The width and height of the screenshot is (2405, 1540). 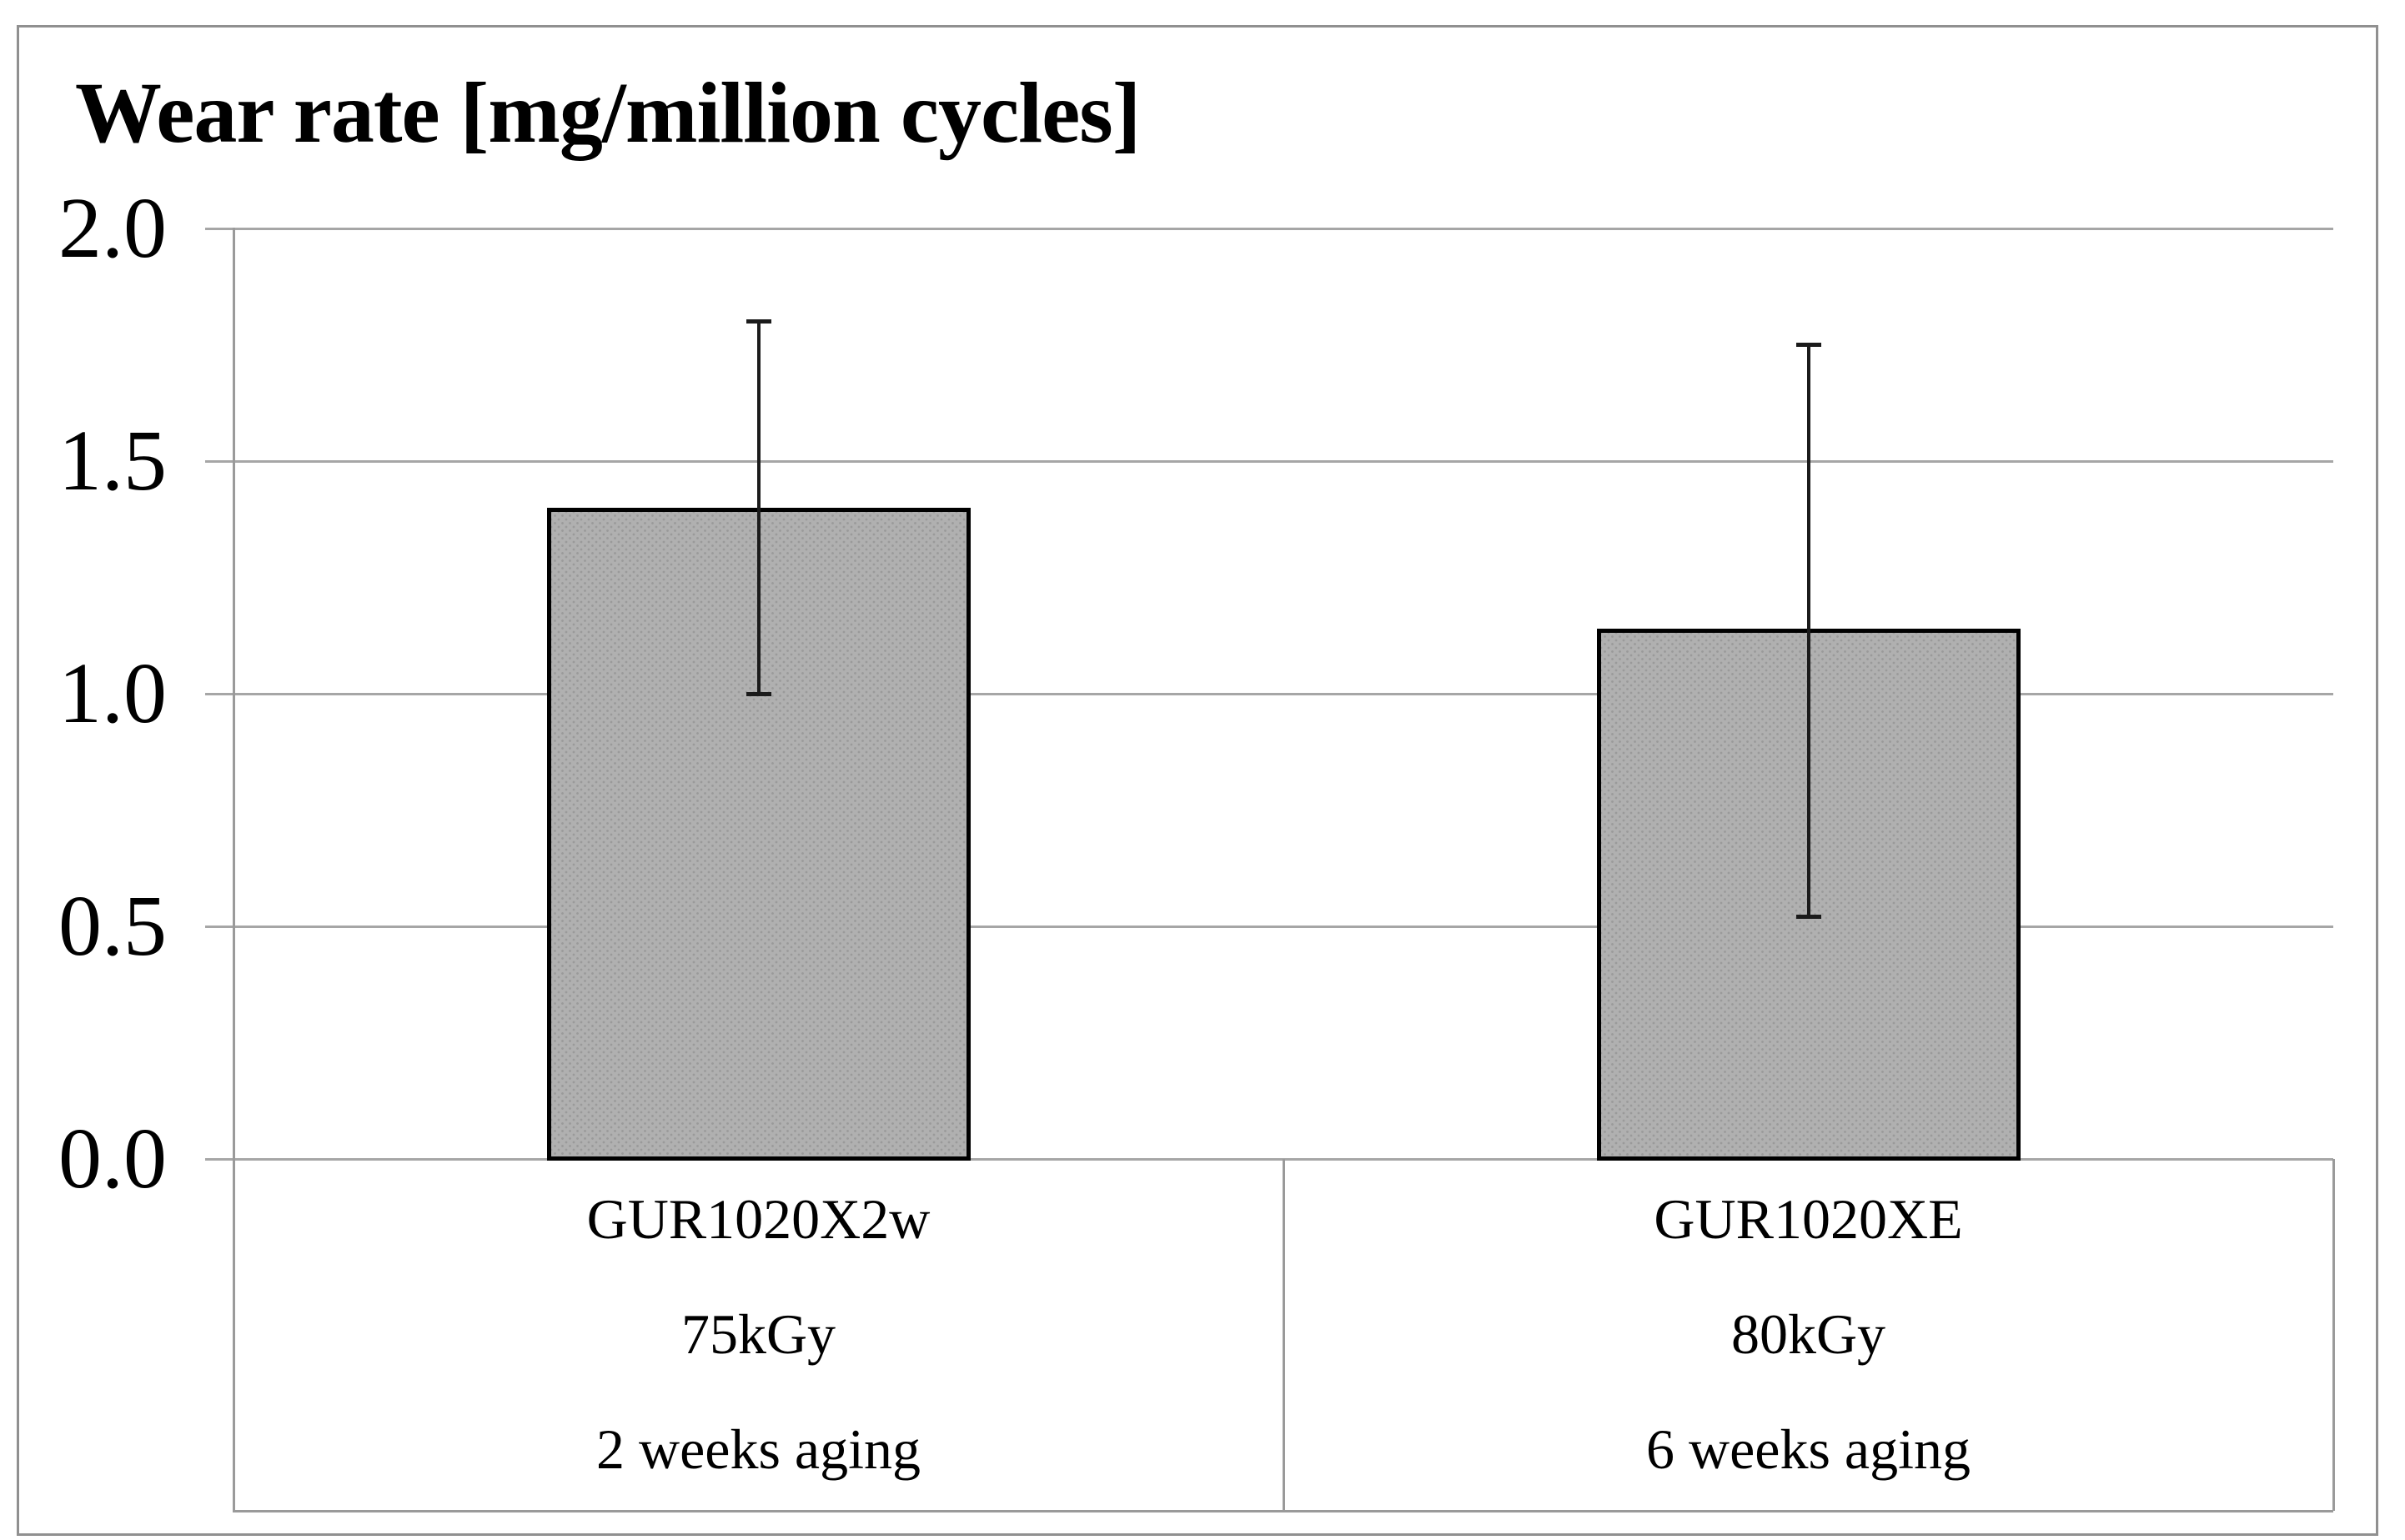 What do you see at coordinates (112, 926) in the screenshot?
I see `y-axis-tick-label: 0.5` at bounding box center [112, 926].